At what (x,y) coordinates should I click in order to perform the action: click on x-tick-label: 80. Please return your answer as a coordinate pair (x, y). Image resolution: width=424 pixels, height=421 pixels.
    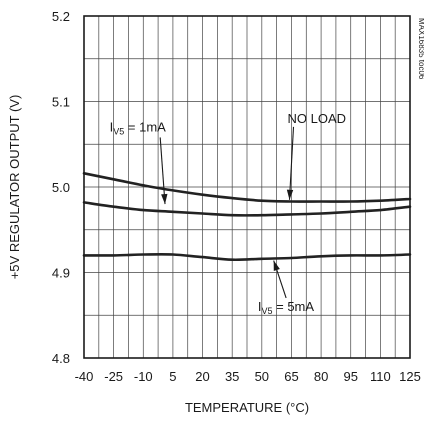
    Looking at the image, I should click on (321, 376).